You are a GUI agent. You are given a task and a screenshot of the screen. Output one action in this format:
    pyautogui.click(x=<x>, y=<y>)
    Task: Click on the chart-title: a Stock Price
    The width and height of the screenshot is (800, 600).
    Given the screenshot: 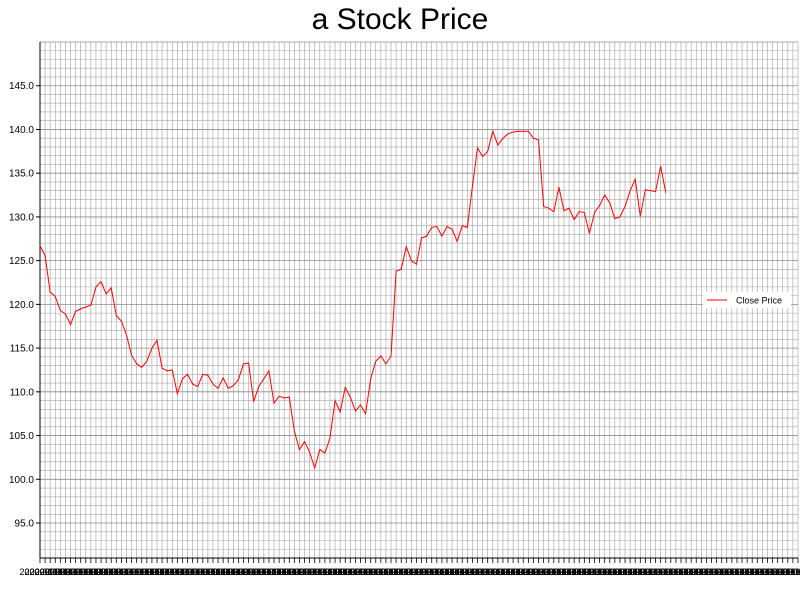 What is the action you would take?
    pyautogui.click(x=400, y=19)
    